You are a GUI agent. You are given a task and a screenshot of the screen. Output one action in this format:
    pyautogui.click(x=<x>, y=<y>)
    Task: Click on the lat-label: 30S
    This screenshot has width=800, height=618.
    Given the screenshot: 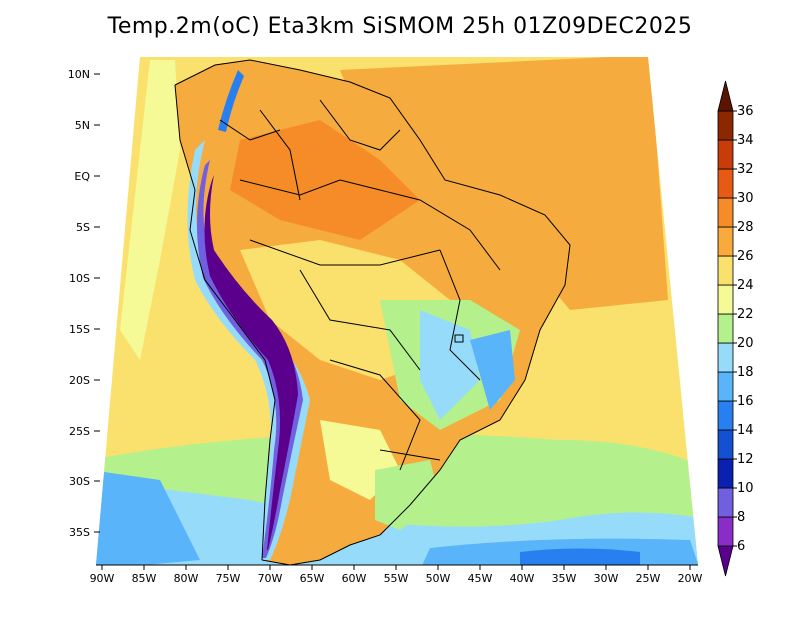 What is the action you would take?
    pyautogui.click(x=79, y=481)
    